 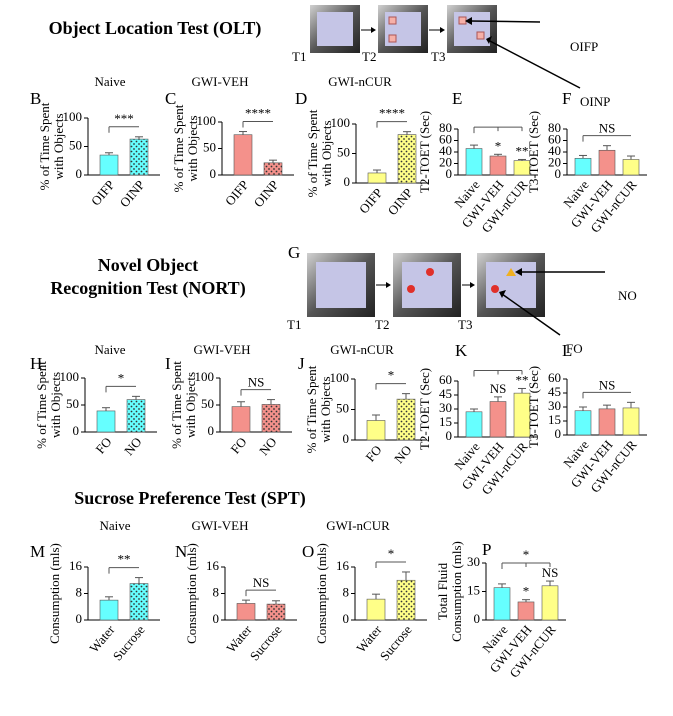 I want to click on y-tick-label: 60, so click(x=554, y=377).